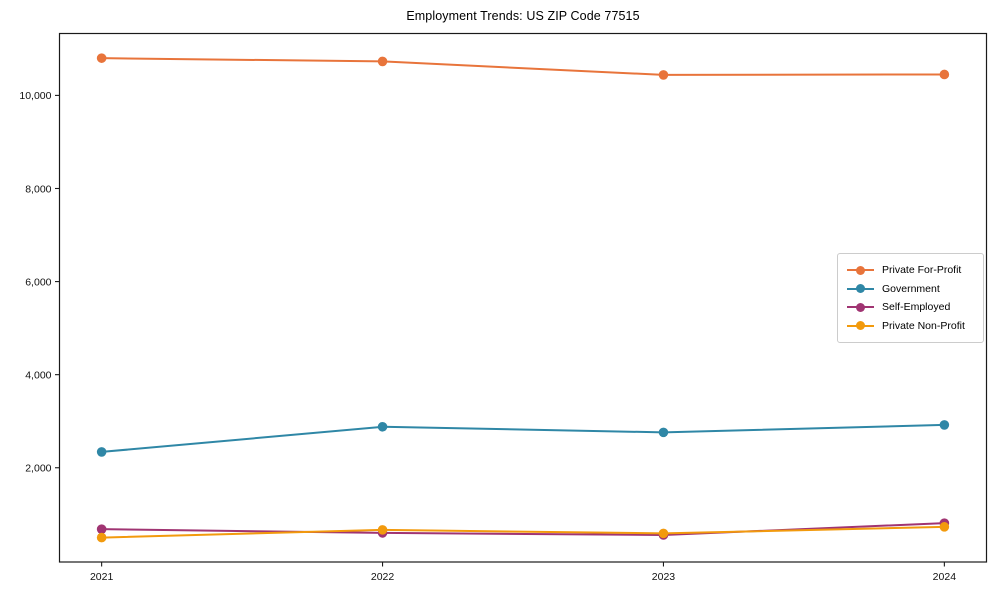 The width and height of the screenshot is (1000, 600). What do you see at coordinates (944, 425) in the screenshot?
I see `marker-government-2024` at bounding box center [944, 425].